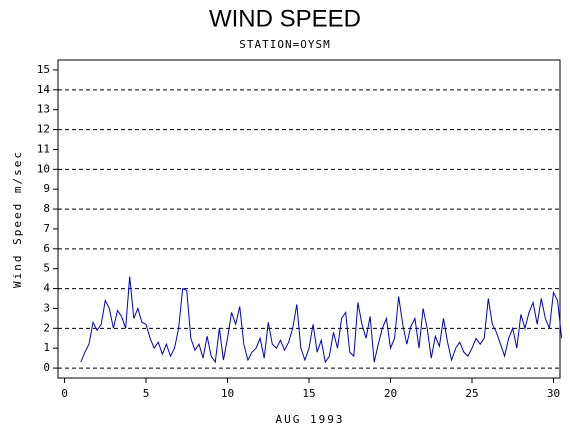 This screenshot has height=430, width=570. What do you see at coordinates (390, 393) in the screenshot?
I see `x-tick-label: 20` at bounding box center [390, 393].